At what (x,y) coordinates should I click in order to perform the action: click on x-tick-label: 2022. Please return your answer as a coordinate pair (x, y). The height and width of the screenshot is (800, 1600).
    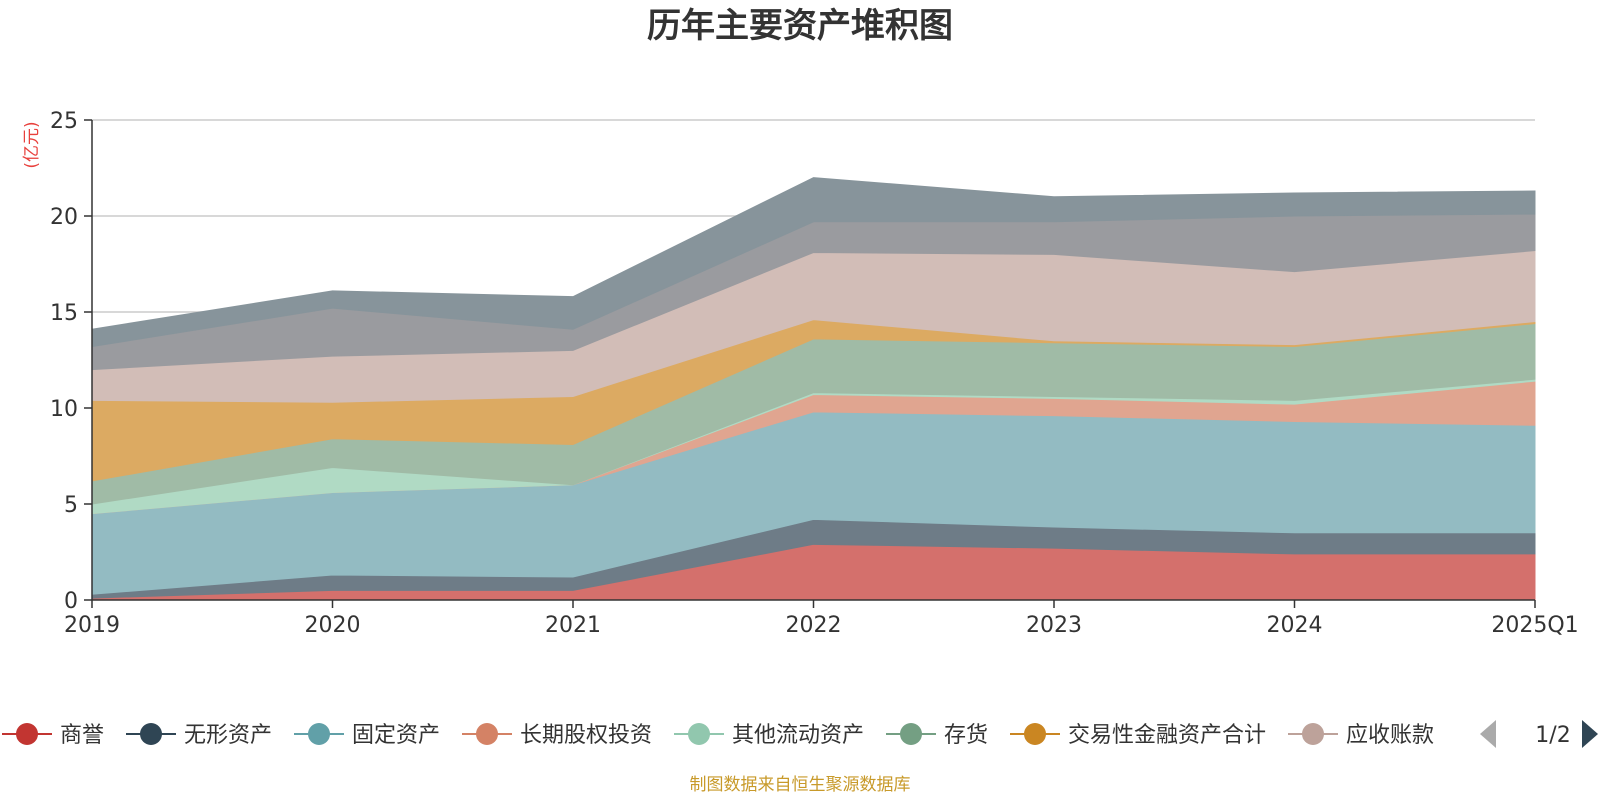
    Looking at the image, I should click on (814, 625).